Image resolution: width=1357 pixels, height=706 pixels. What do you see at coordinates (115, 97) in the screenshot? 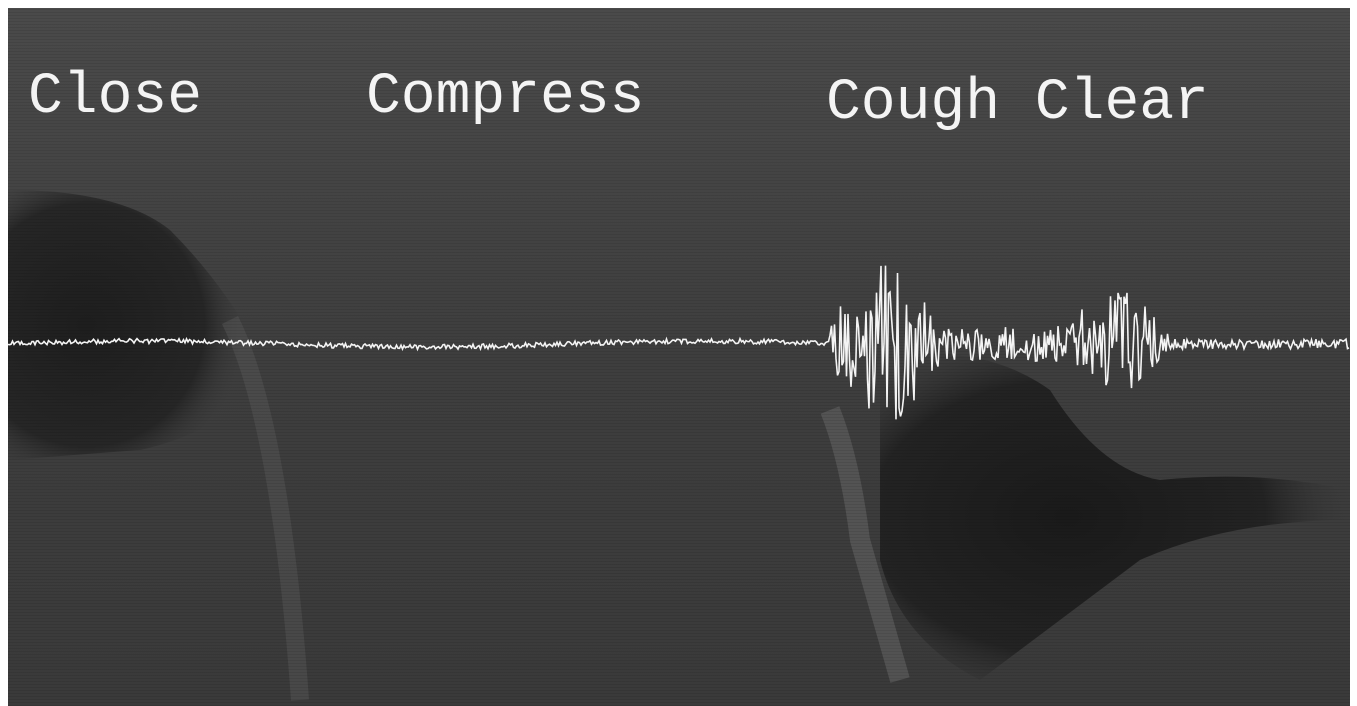
I see `label: Close` at bounding box center [115, 97].